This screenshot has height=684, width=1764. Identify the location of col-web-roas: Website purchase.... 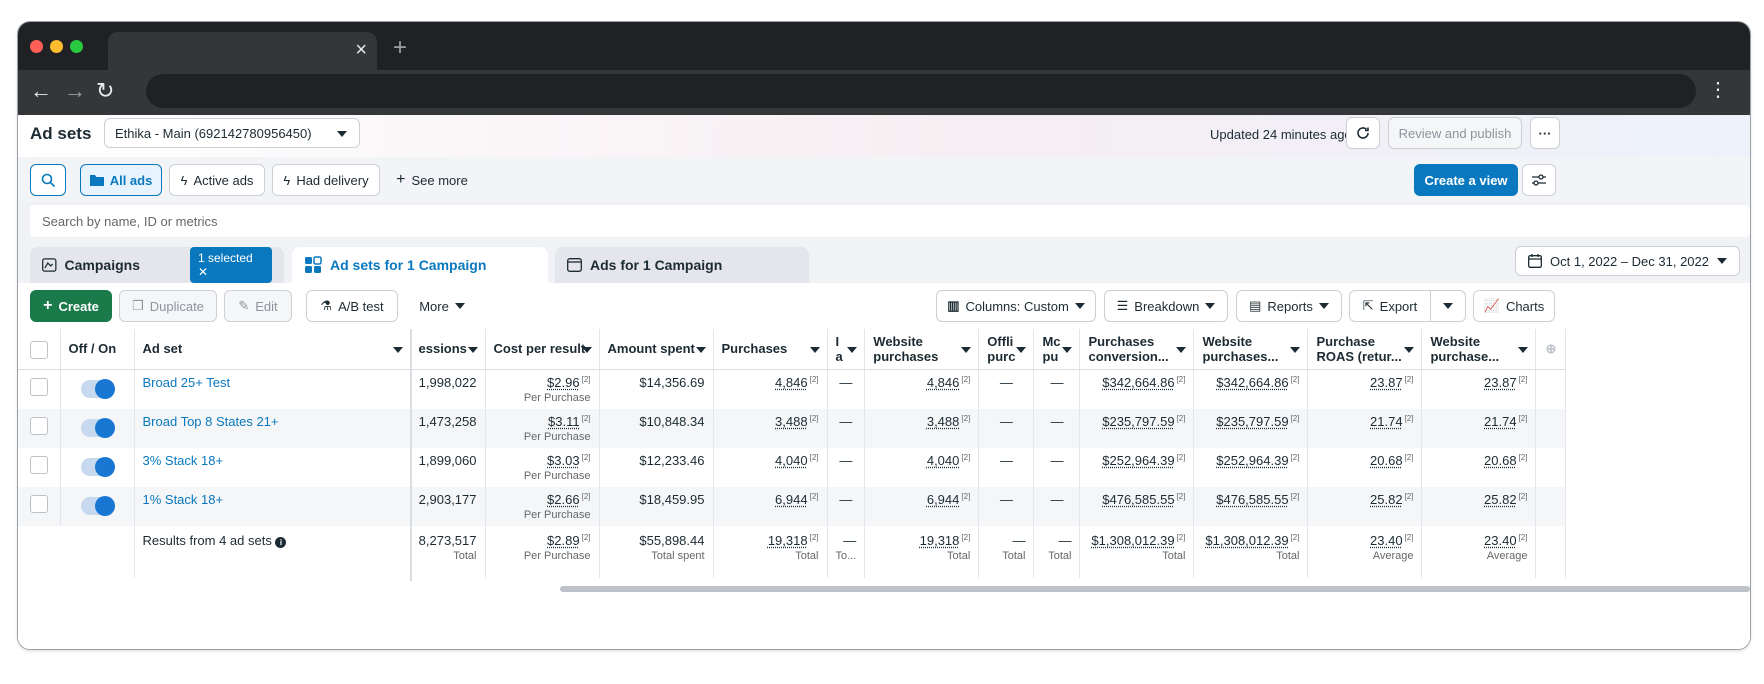
(1479, 349).